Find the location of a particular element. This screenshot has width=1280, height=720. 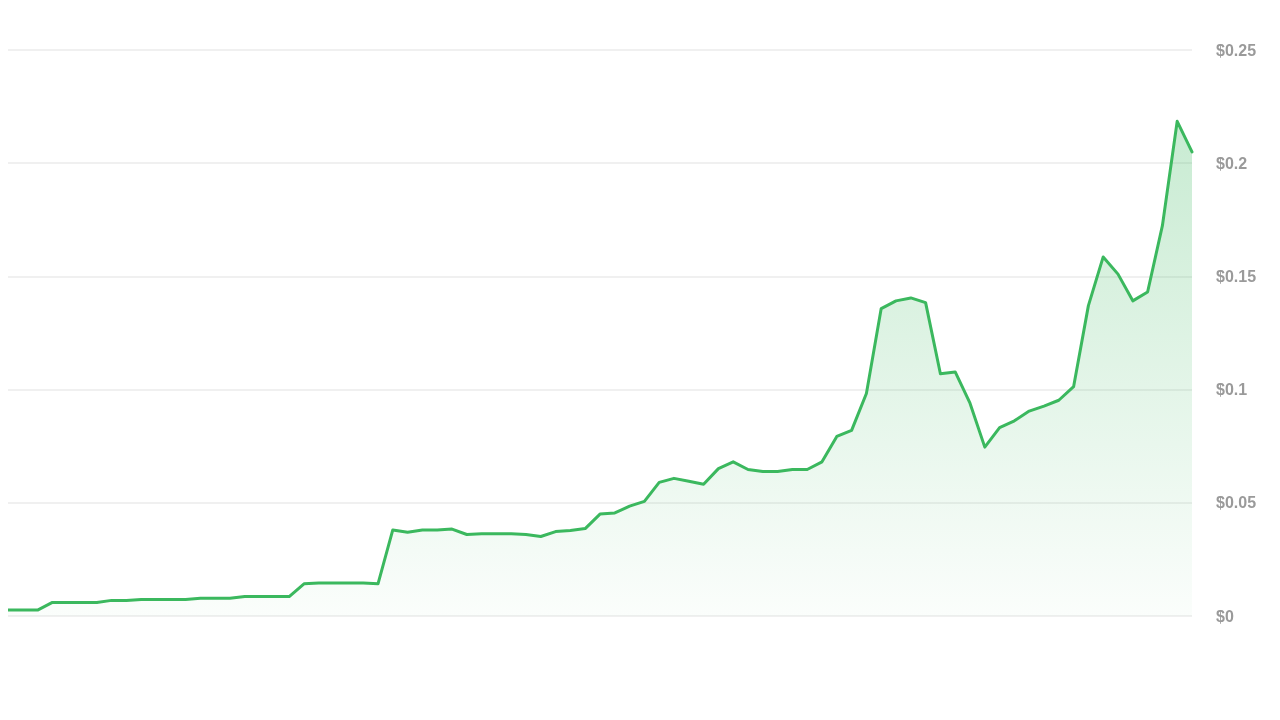

y-tick-label: $0.15 is located at coordinates (1236, 276).